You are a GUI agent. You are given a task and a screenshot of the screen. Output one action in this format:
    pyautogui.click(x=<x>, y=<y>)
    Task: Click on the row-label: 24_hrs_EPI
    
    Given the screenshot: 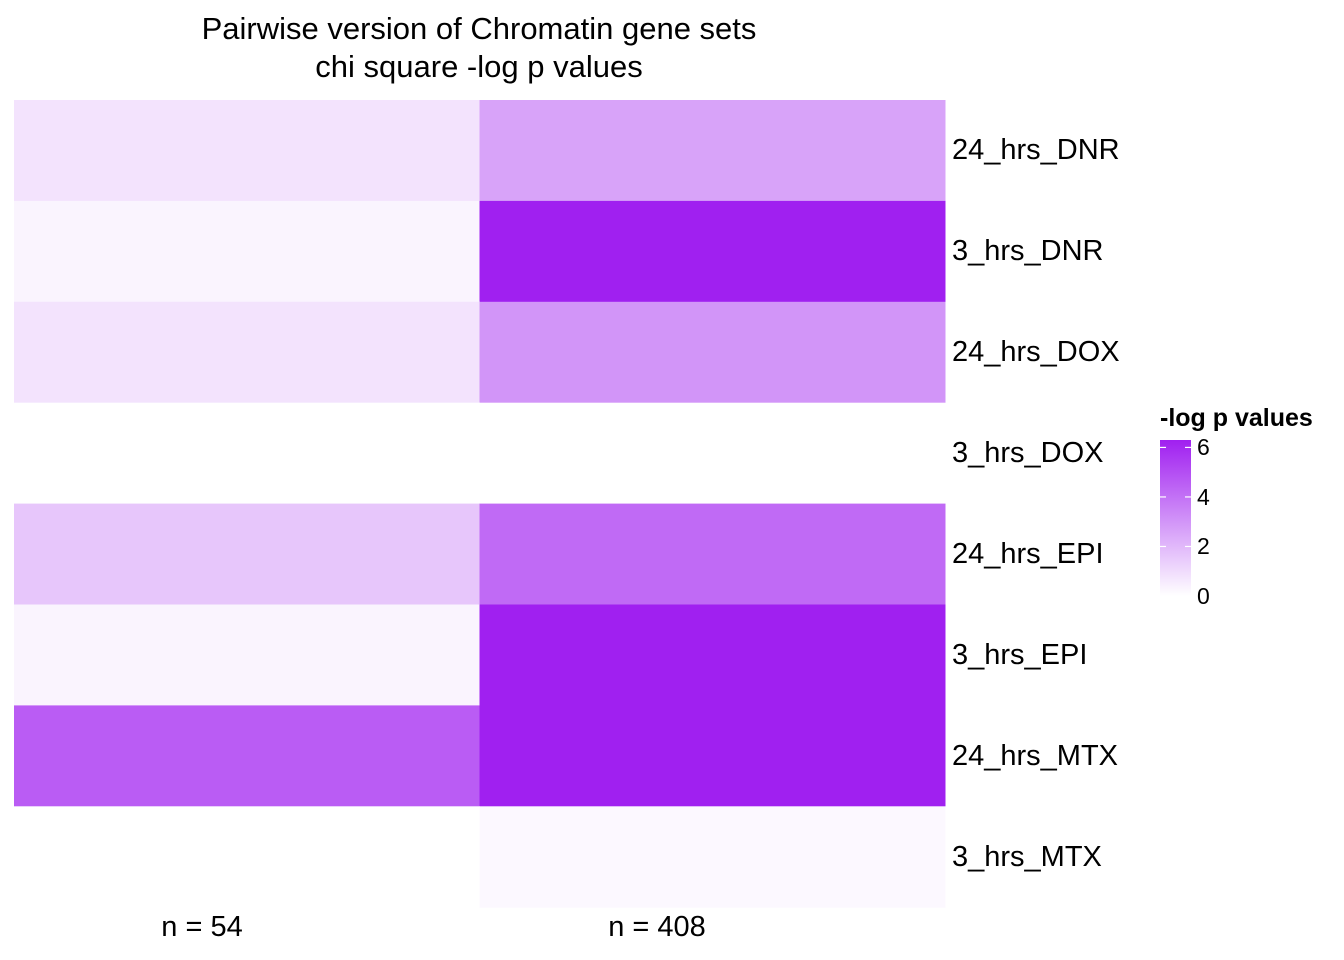 What is the action you would take?
    pyautogui.click(x=1028, y=554)
    